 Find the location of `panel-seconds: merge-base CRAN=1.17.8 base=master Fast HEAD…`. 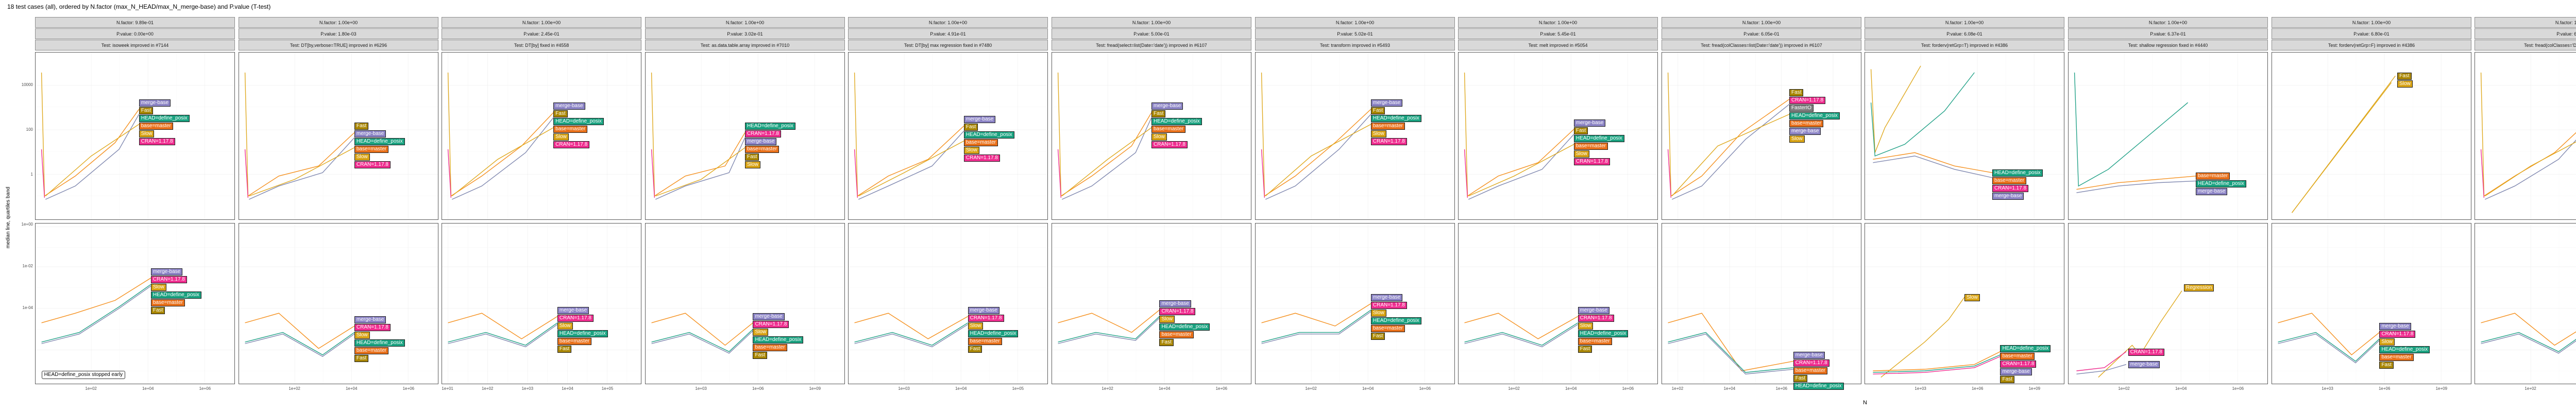

panel-seconds: merge-base CRAN=1.17.8 base=master Fast HEAD… is located at coordinates (1761, 306).